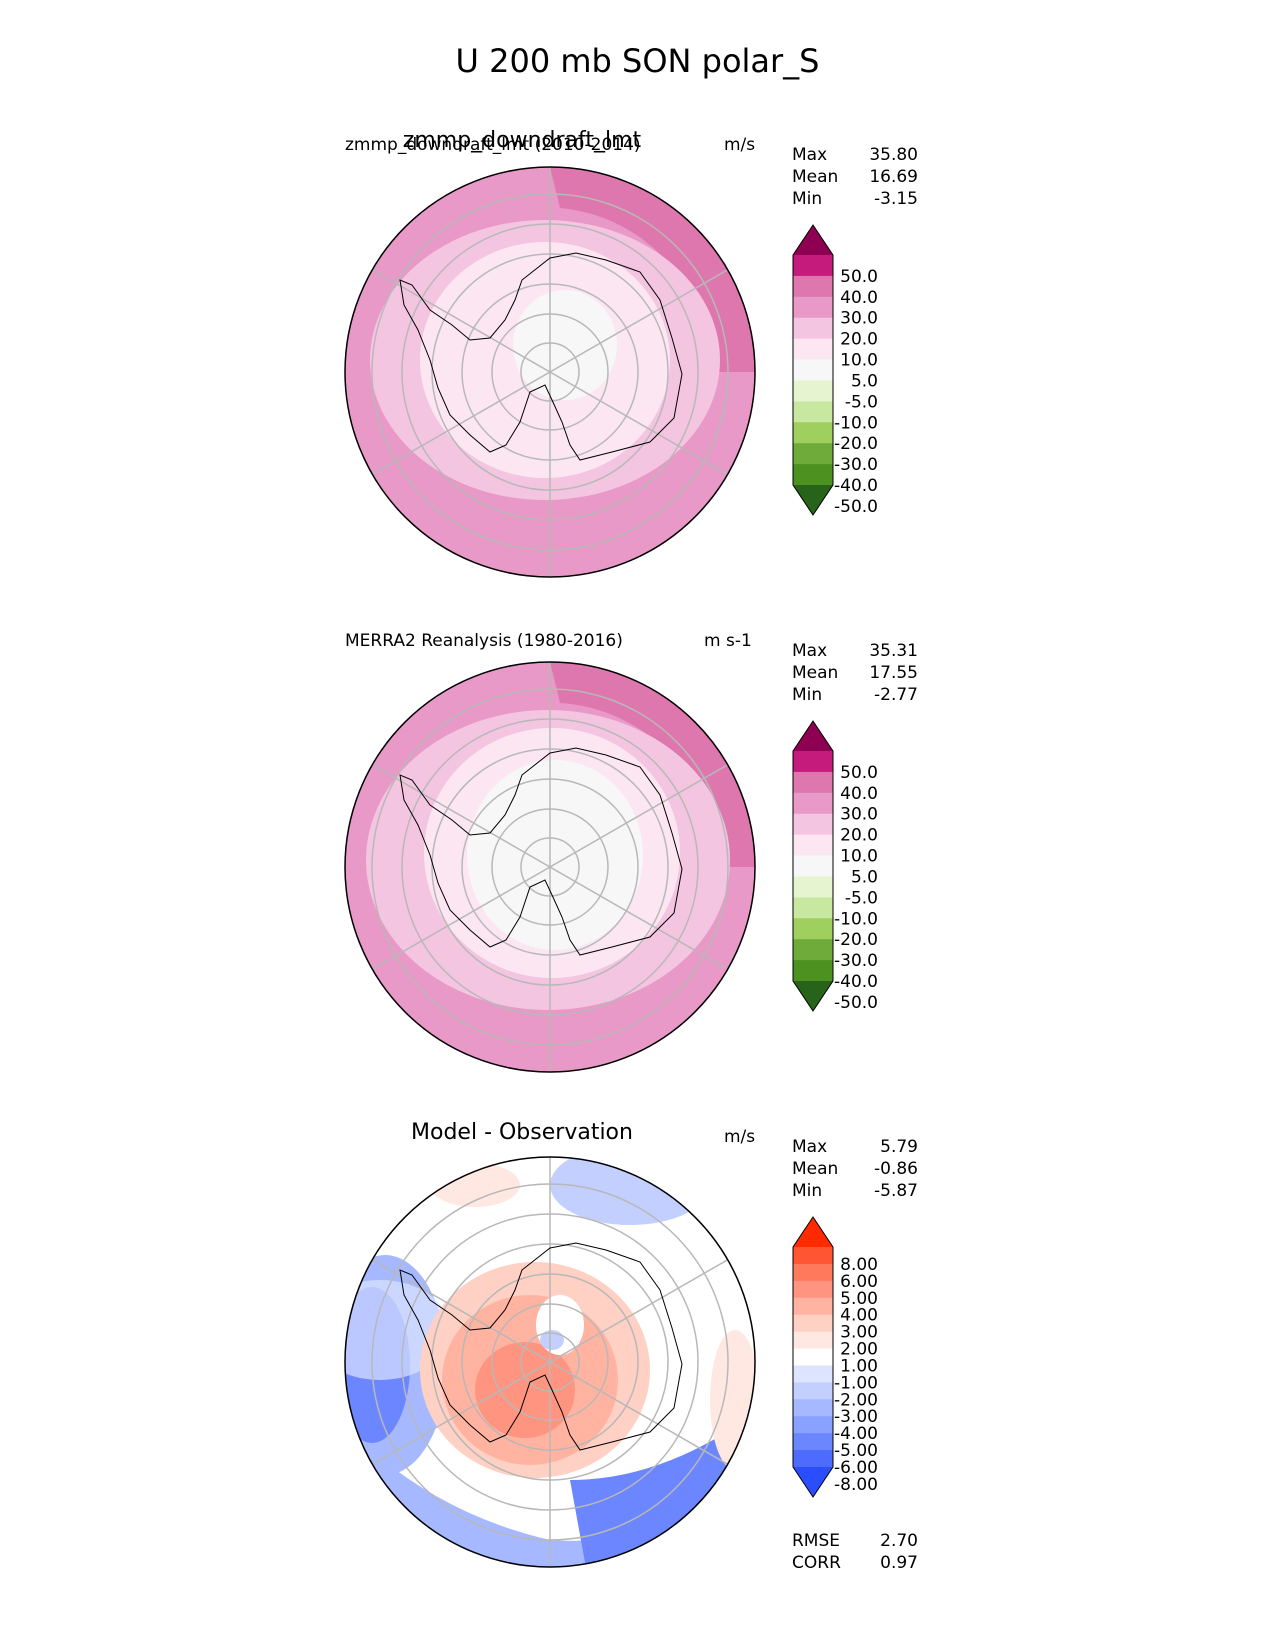 This screenshot has height=1650, width=1275. I want to click on stat-mean: 17.55, so click(893, 673).